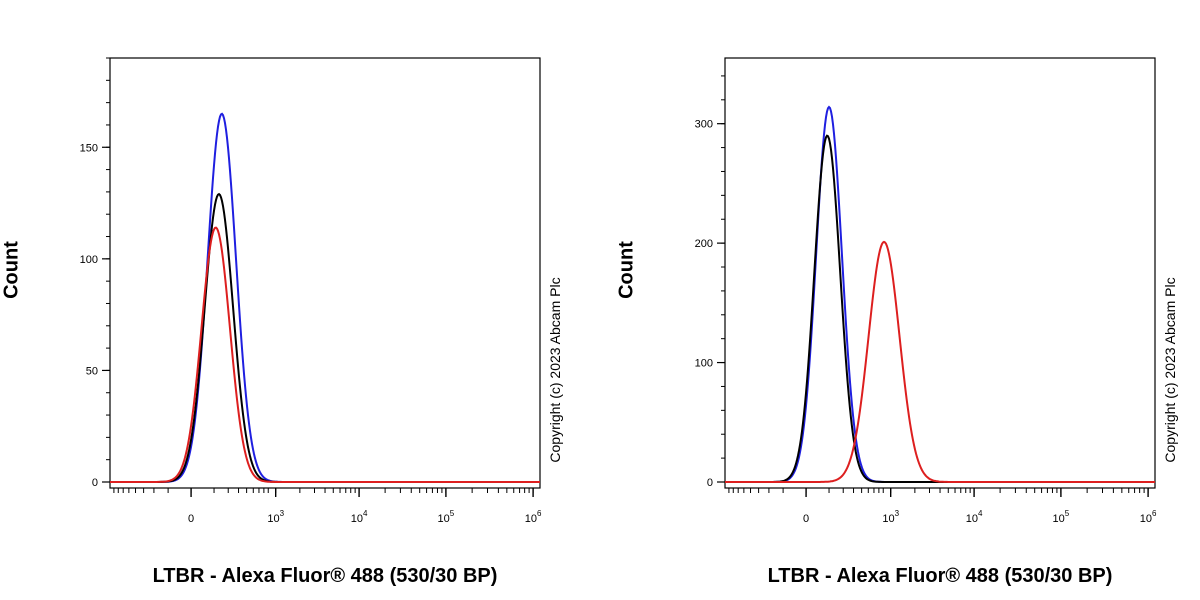  What do you see at coordinates (92, 371) in the screenshot?
I see `y-tick-label: 50` at bounding box center [92, 371].